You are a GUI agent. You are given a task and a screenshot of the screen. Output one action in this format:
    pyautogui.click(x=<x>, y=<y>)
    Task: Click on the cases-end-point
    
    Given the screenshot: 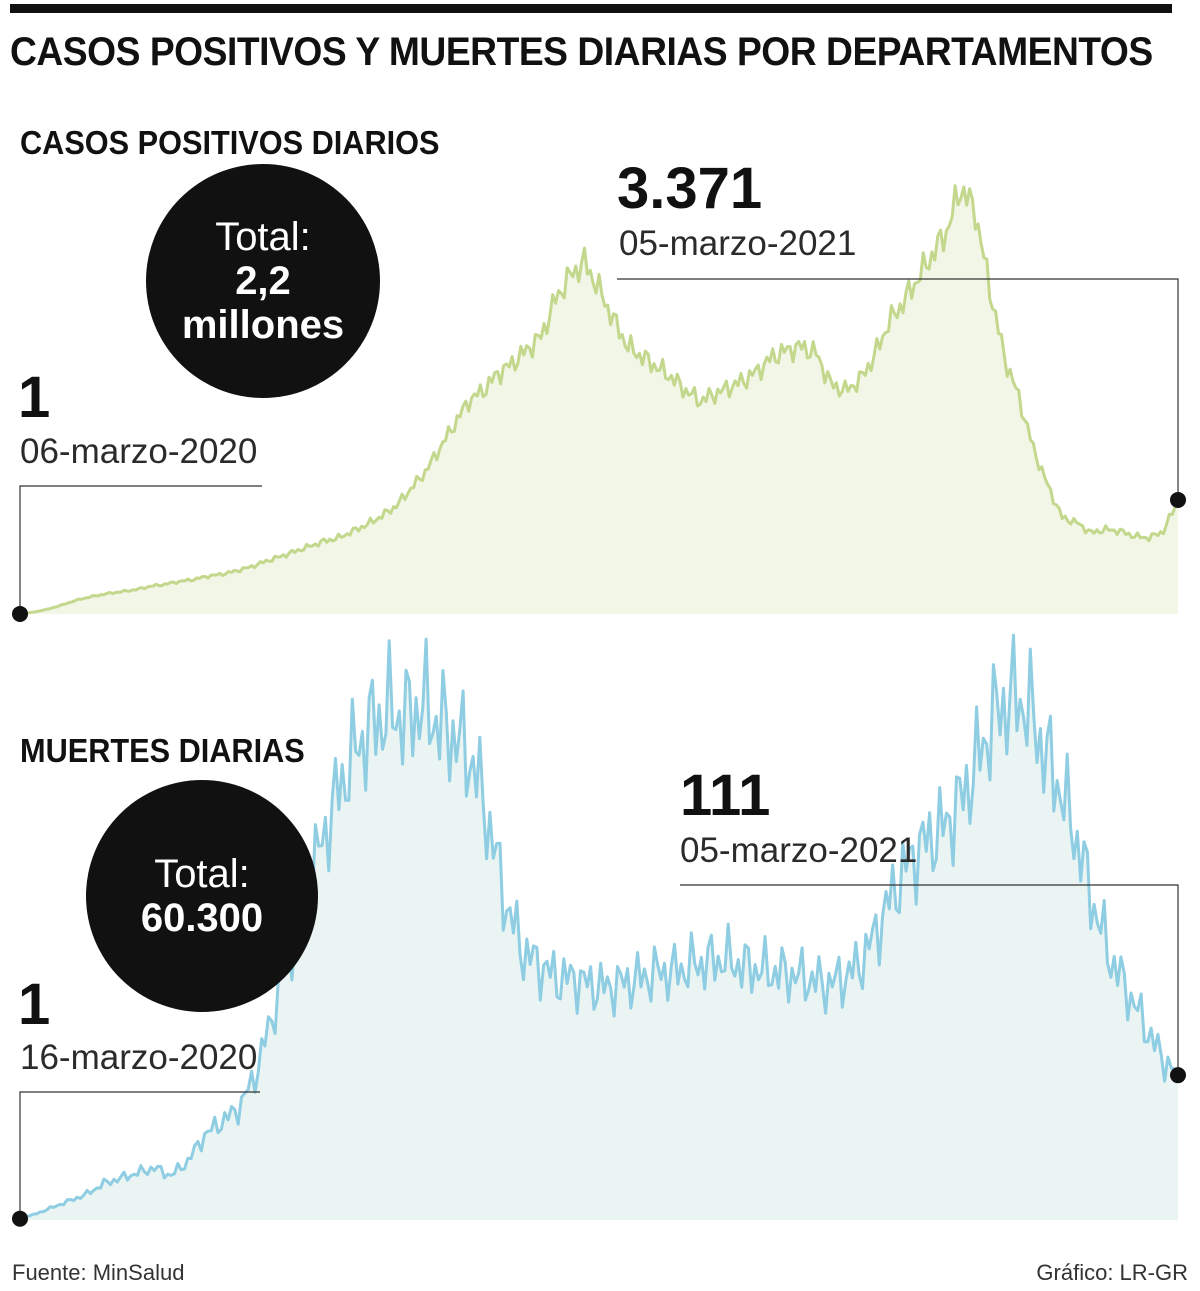 What is the action you would take?
    pyautogui.click(x=1178, y=499)
    